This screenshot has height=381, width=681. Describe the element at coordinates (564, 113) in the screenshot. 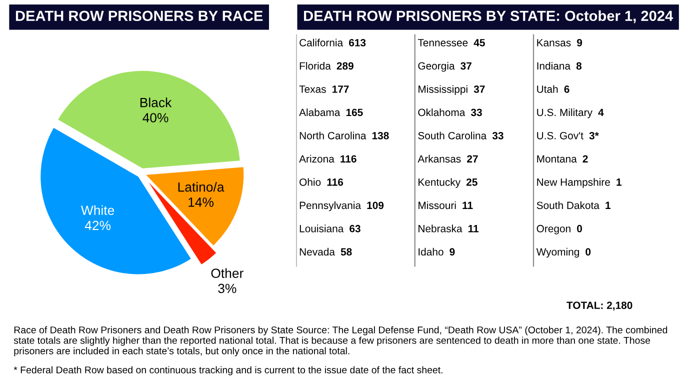

I see `category-label: U.S. Military` at that location.